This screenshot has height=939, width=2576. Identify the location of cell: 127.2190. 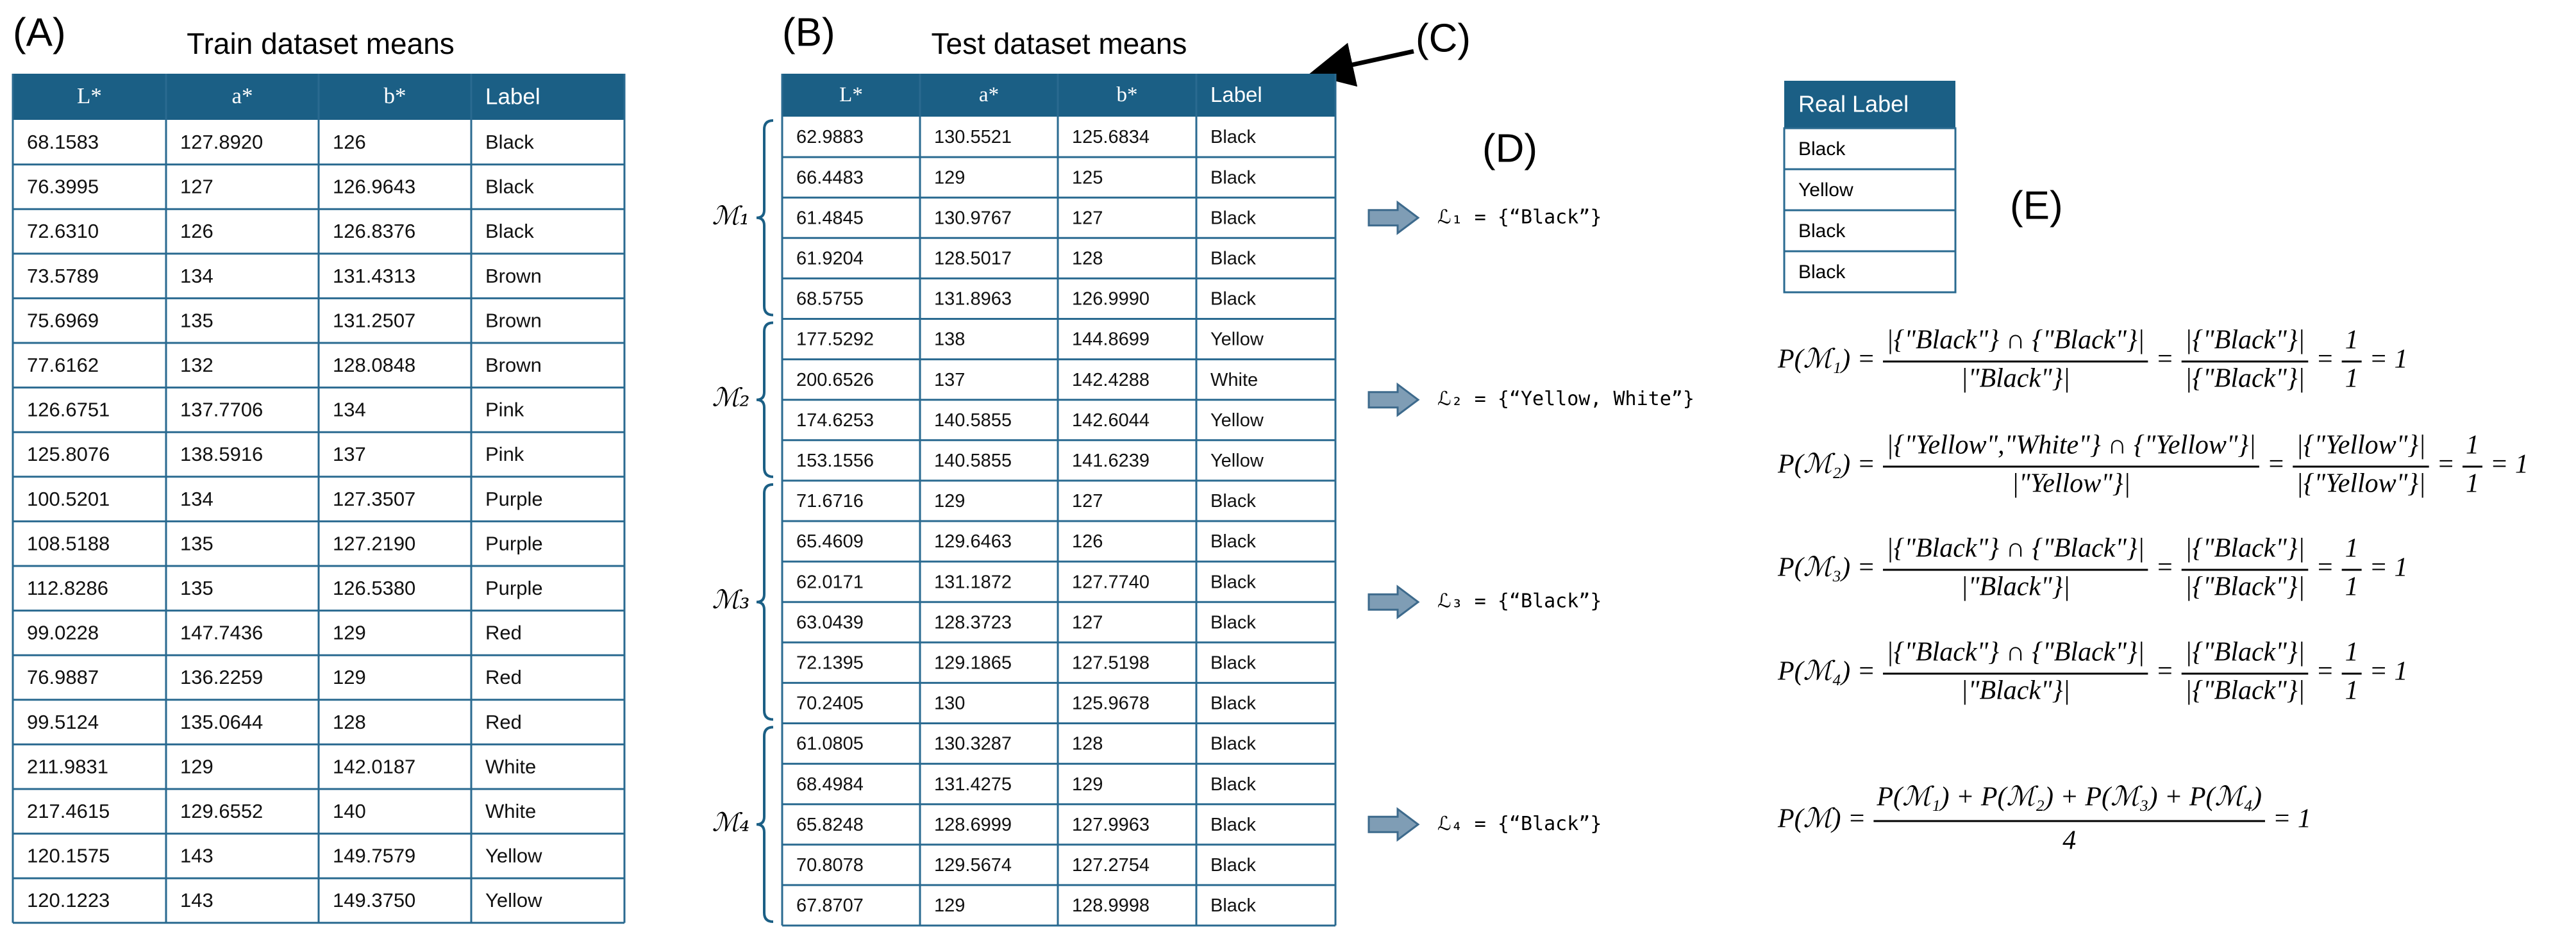
(374, 543).